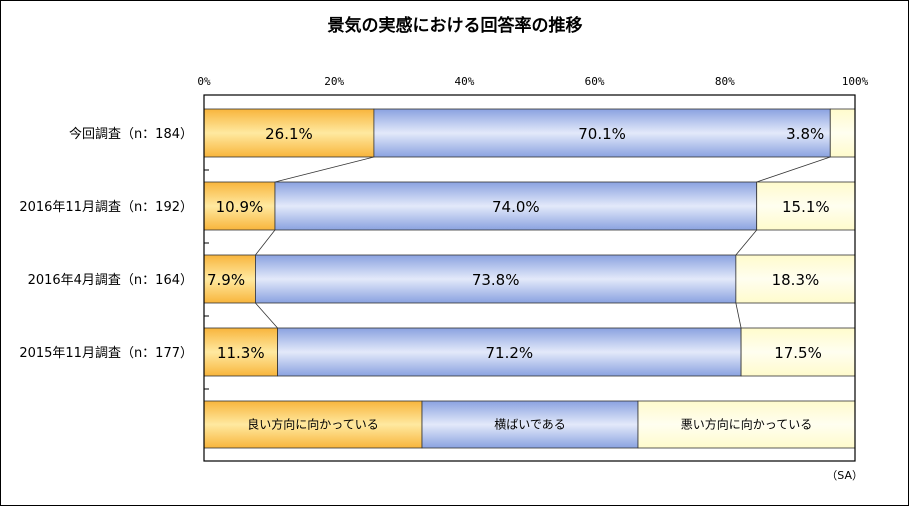 The image size is (909, 506). What do you see at coordinates (855, 81) in the screenshot?
I see `x-tick-label: 100%` at bounding box center [855, 81].